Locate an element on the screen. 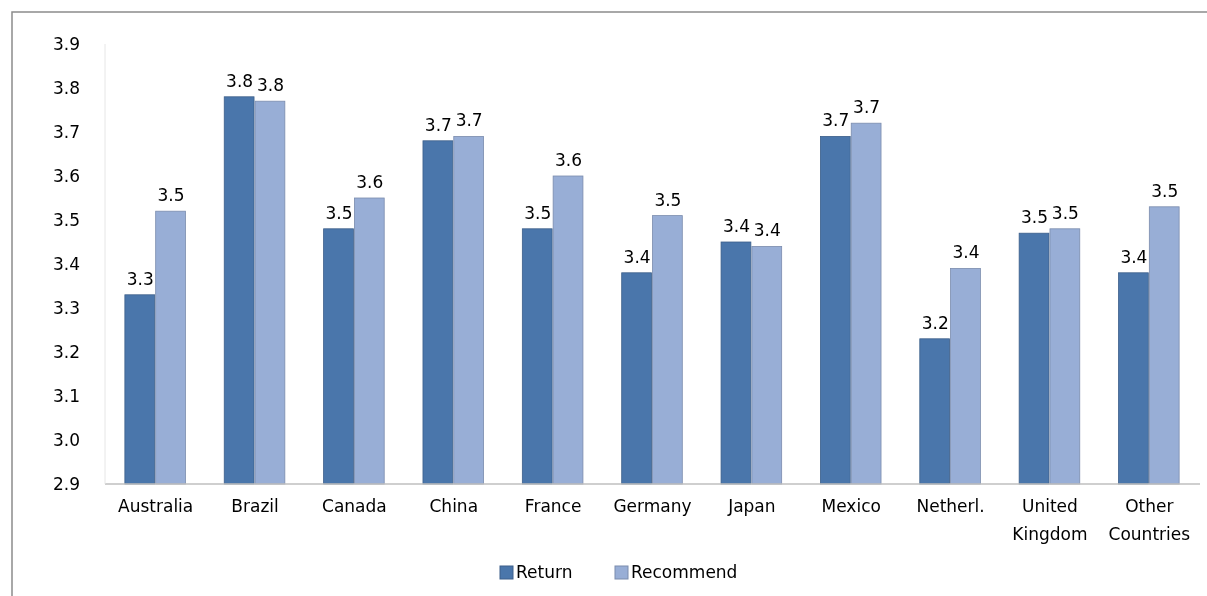  x-tick-label: Australia is located at coordinates (156, 506).